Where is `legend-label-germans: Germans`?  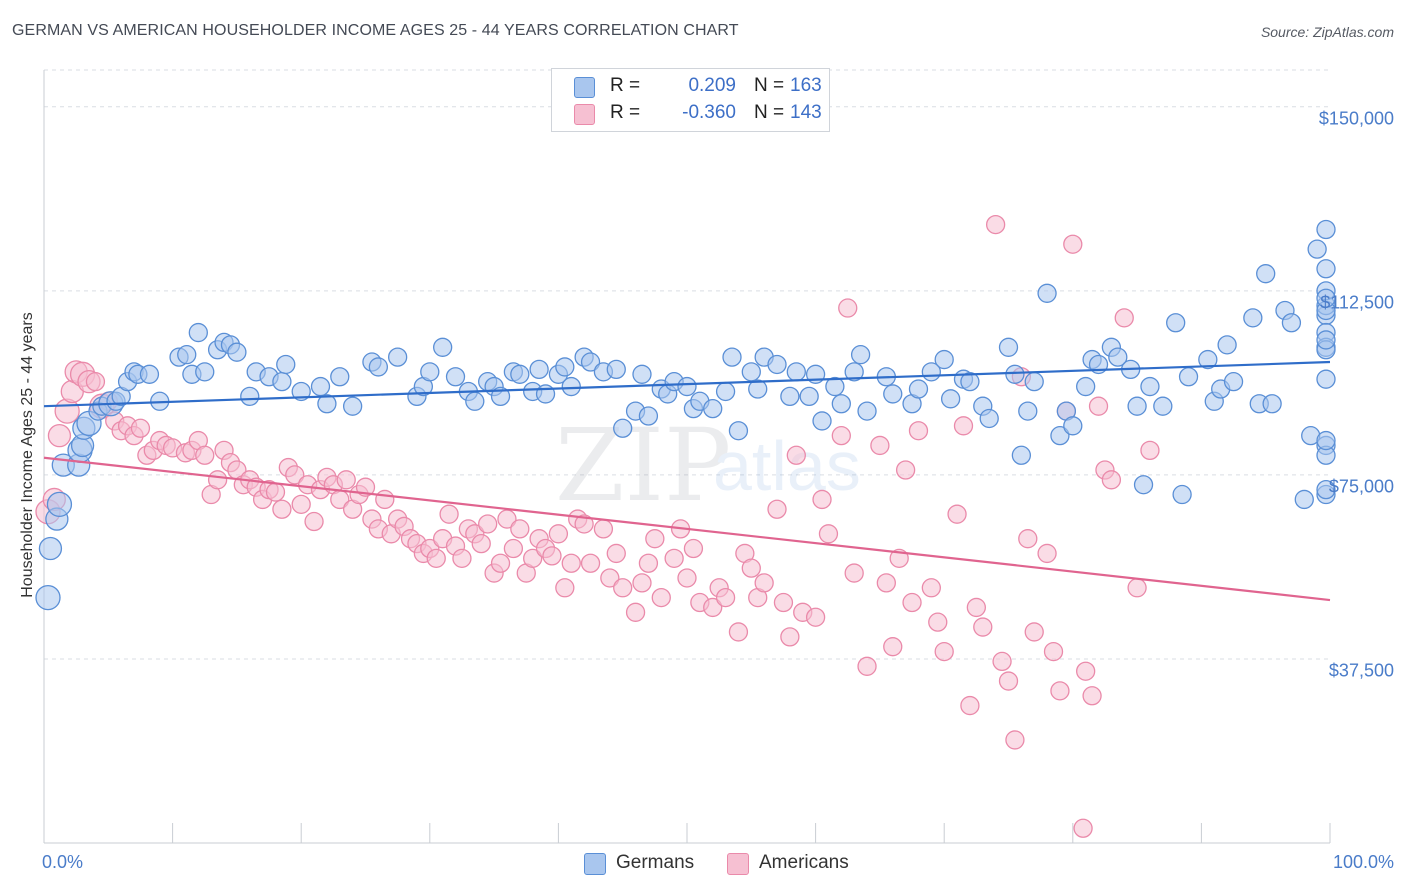
legend-label-germans: Germans is located at coordinates (655, 862).